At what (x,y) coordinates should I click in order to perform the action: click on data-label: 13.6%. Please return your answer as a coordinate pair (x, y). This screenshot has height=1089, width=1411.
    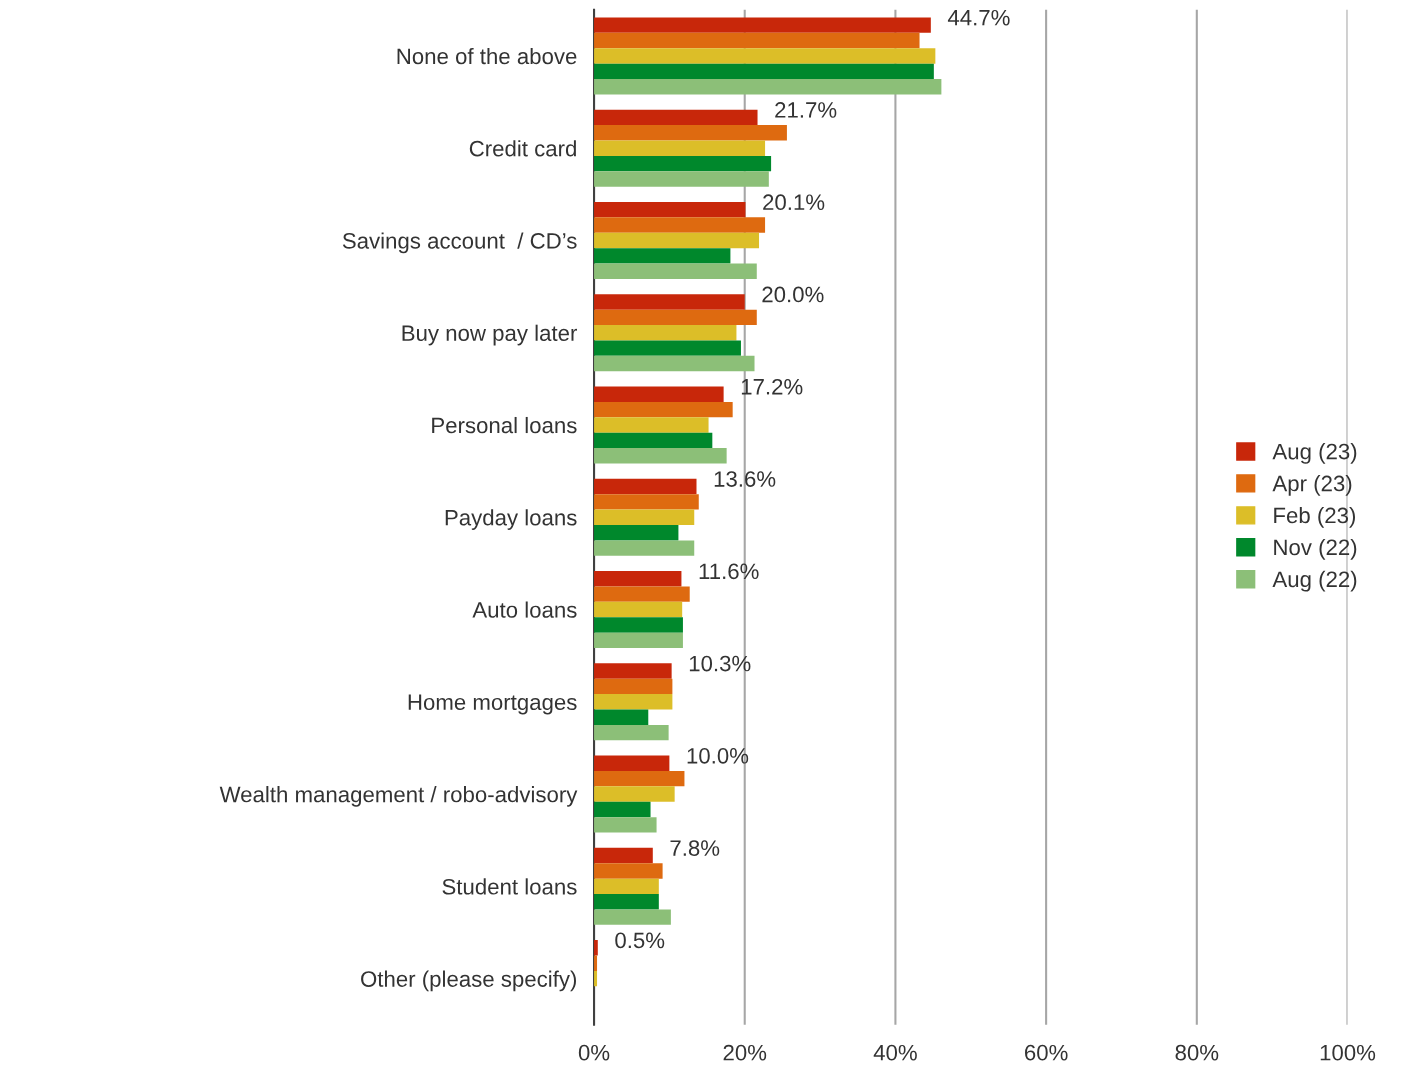
    Looking at the image, I should click on (745, 479).